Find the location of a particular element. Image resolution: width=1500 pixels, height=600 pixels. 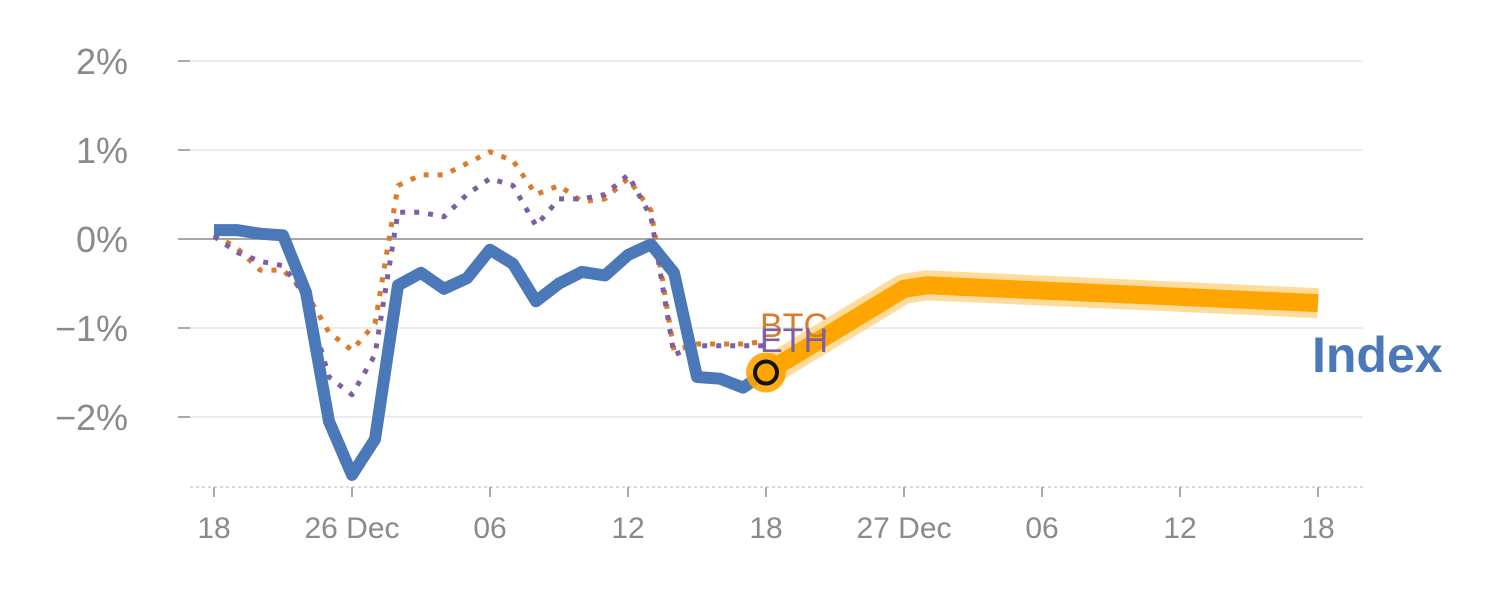

y-tick-label-1: 1% is located at coordinates (102, 150).